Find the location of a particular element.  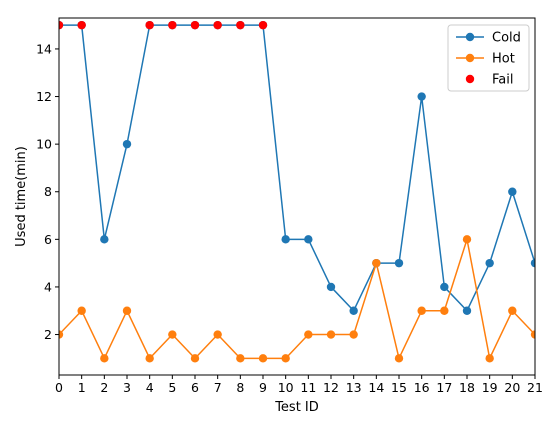

x-tick-label: 6 is located at coordinates (195, 387).